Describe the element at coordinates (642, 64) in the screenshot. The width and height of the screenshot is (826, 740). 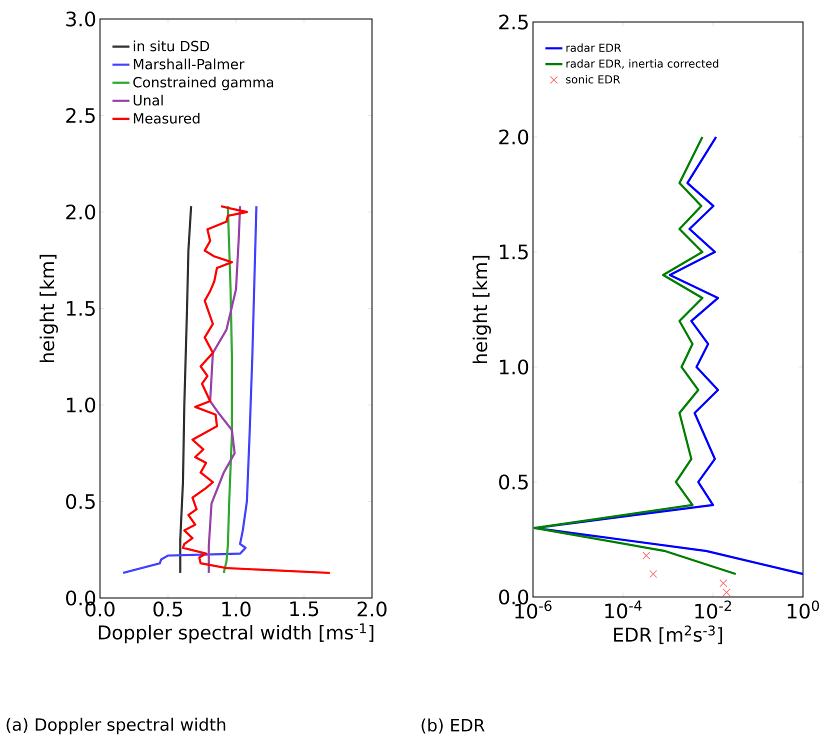
I see `legend-label: radar EDR, inertia corrected` at that location.